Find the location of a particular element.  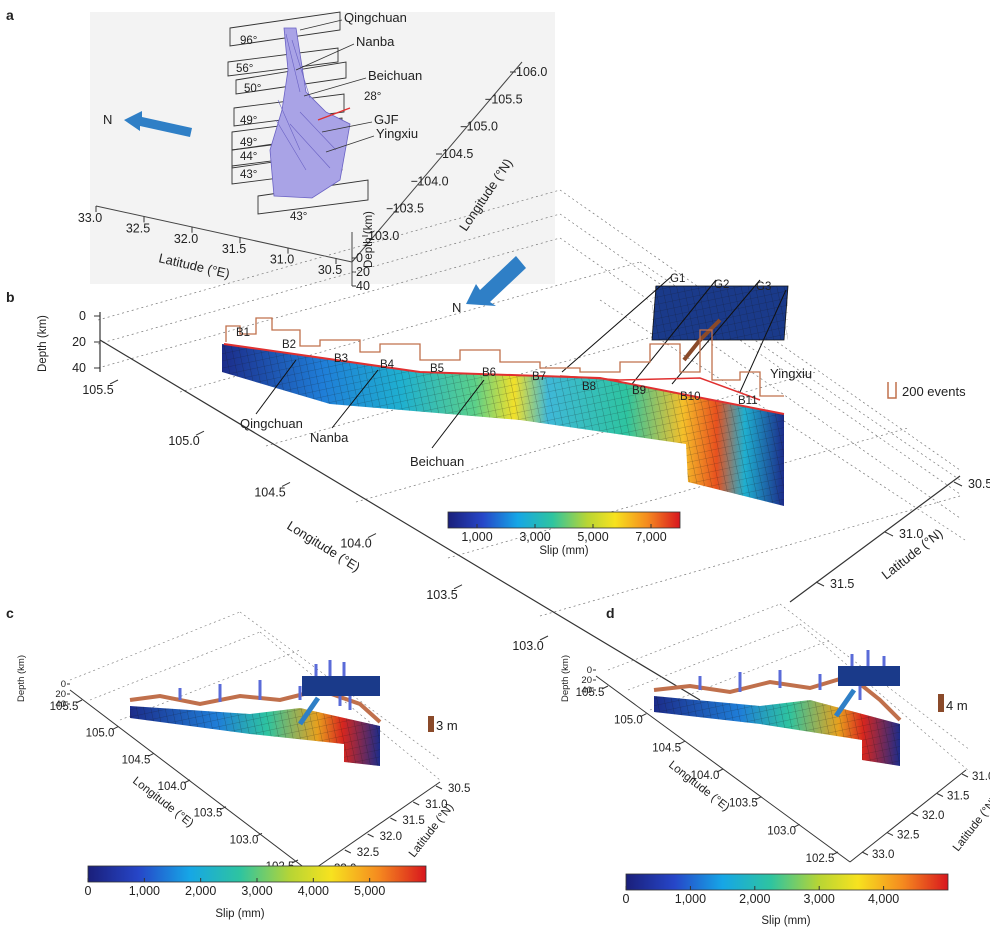

axis-b-depth-ticks: 0 20 40 is located at coordinates (86, 342).